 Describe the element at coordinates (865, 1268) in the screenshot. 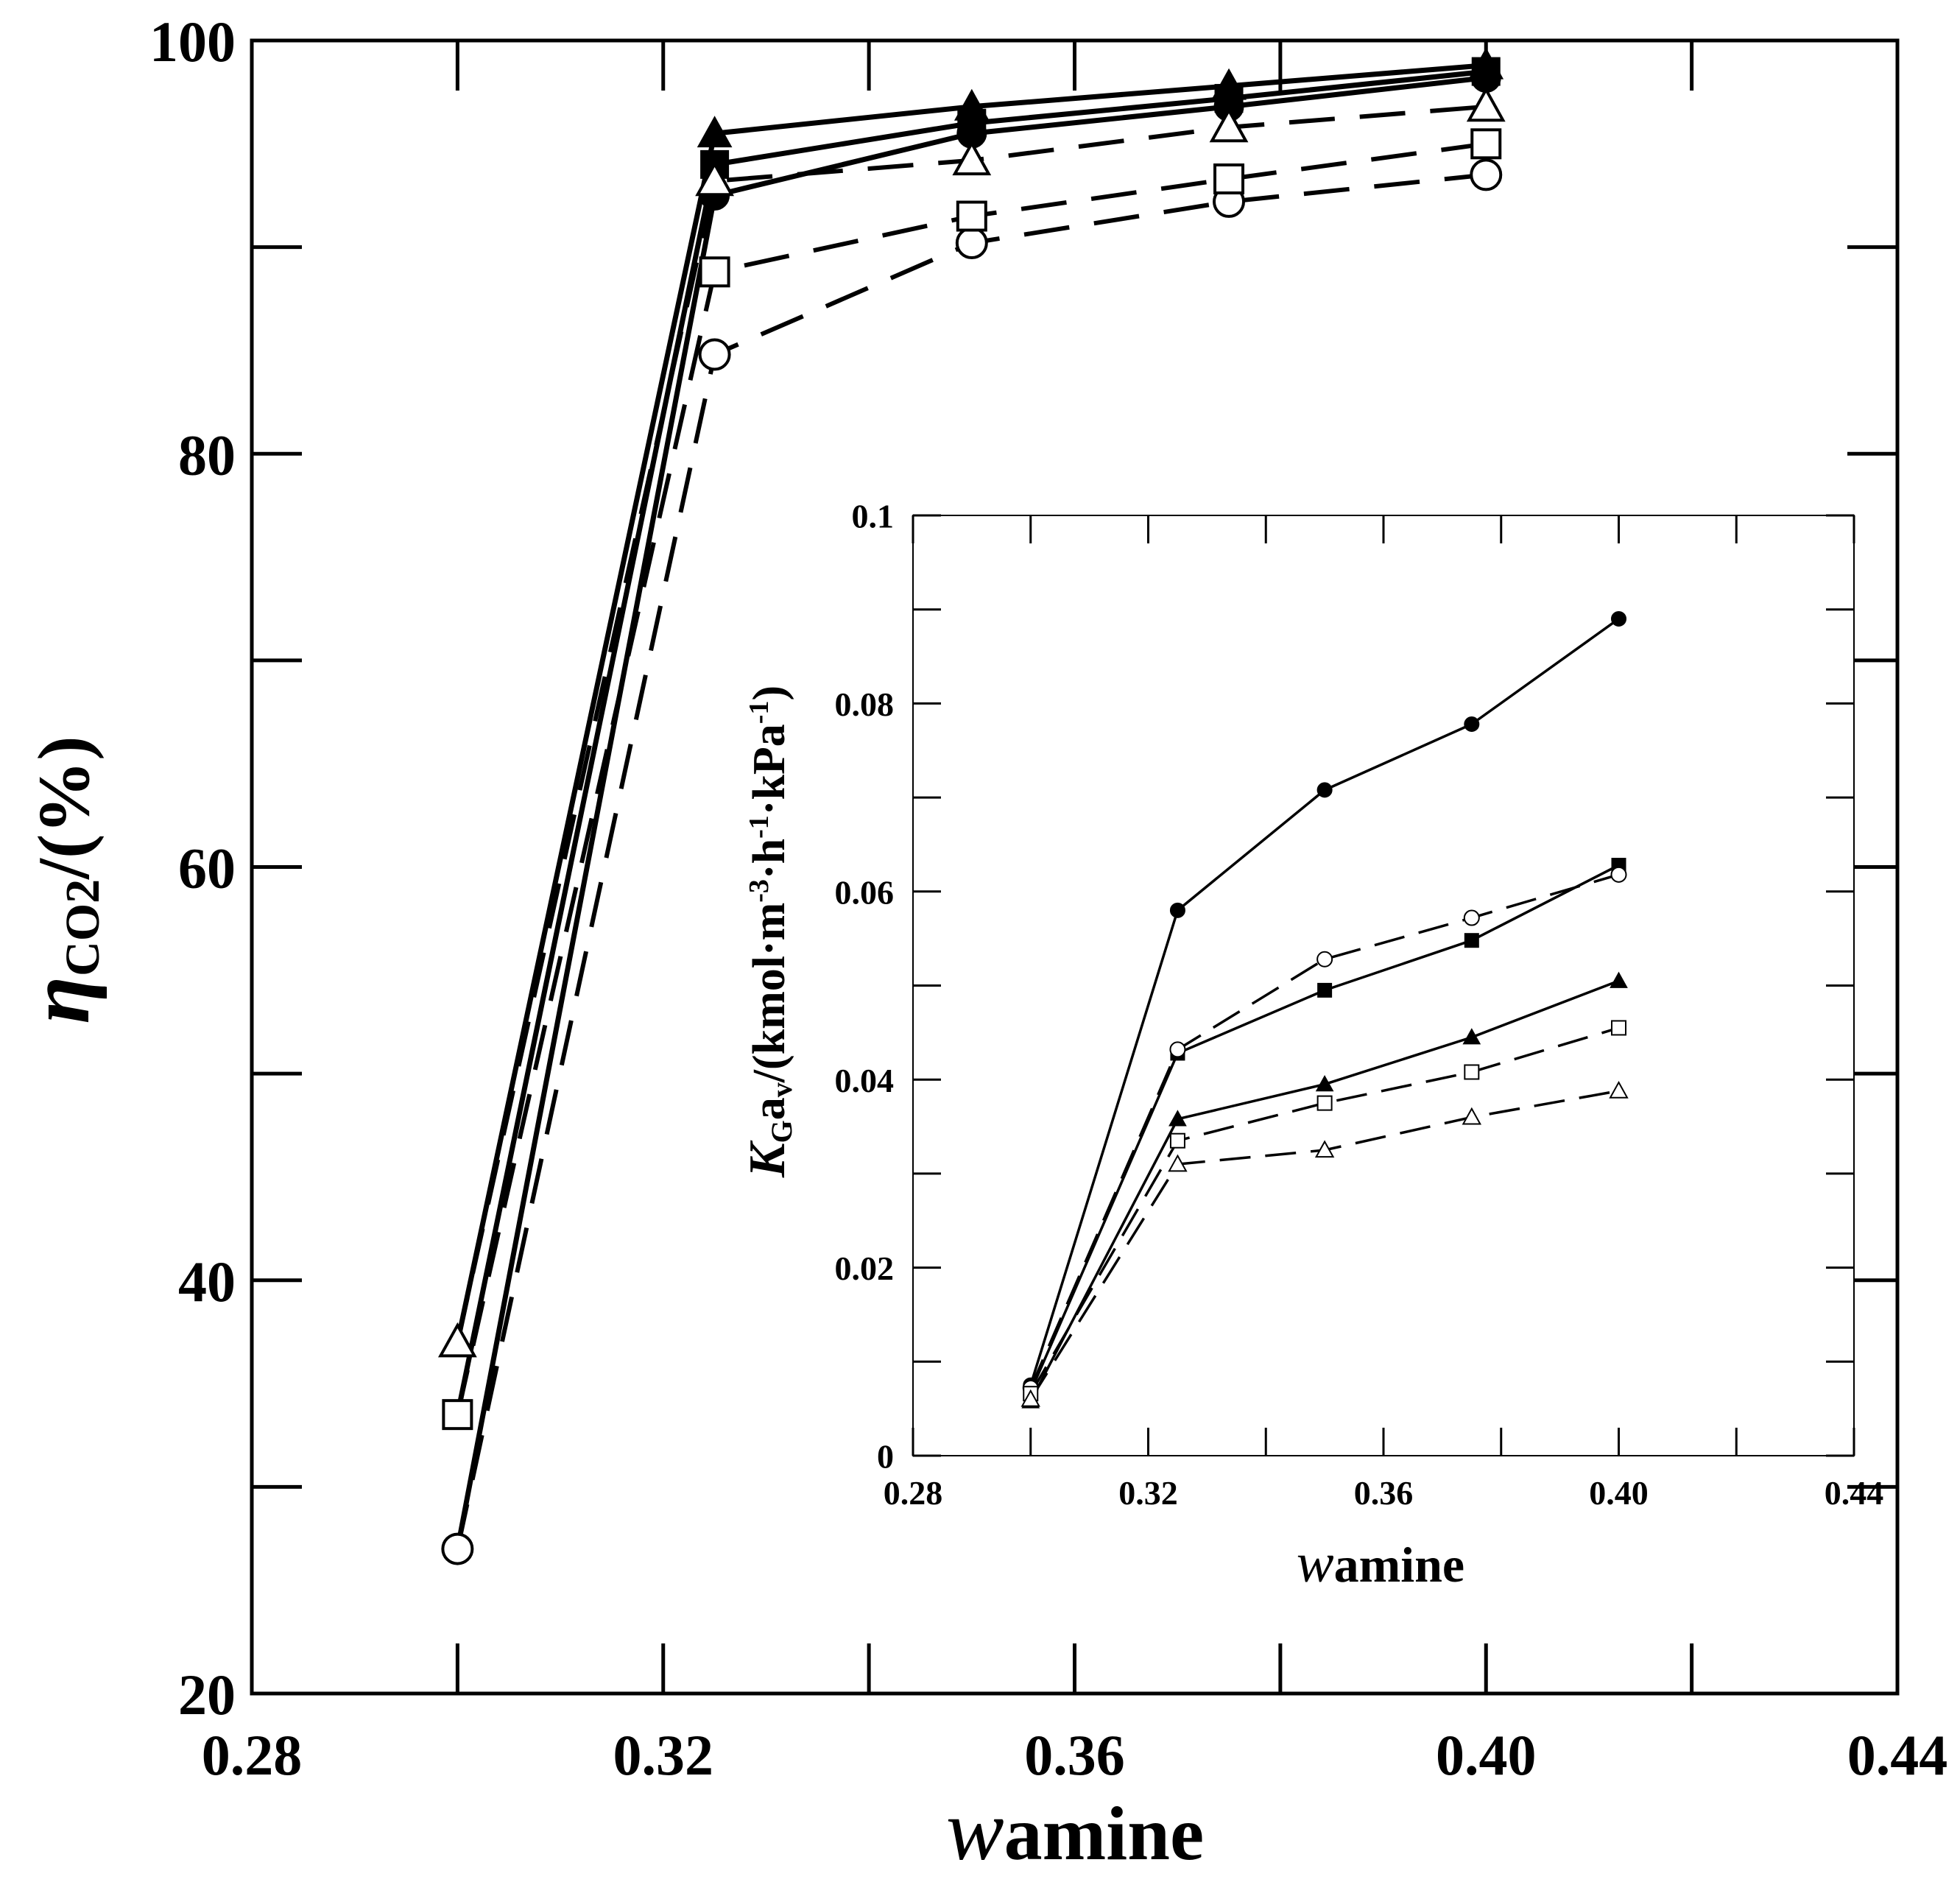

I see `inset-y-tick-label: 0.02` at that location.